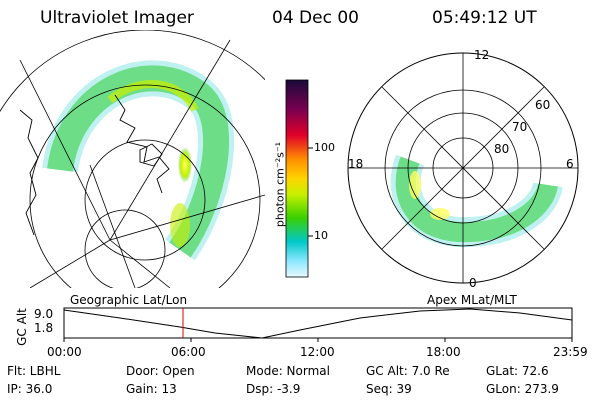 The height and width of the screenshot is (400, 600). What do you see at coordinates (520, 127) in the screenshot?
I see `mlat-label-70: 70` at bounding box center [520, 127].